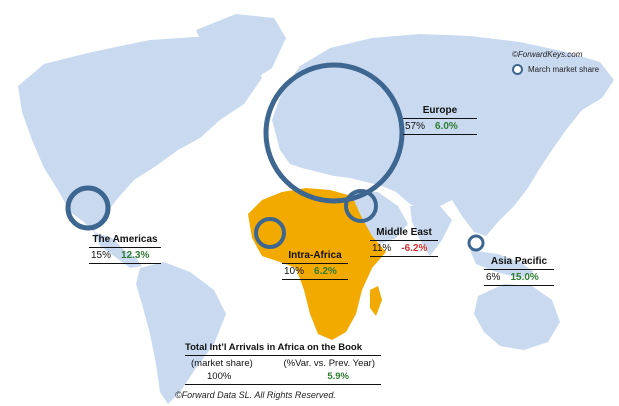 The height and width of the screenshot is (406, 619). I want to click on arabia-landmass, so click(380, 218).